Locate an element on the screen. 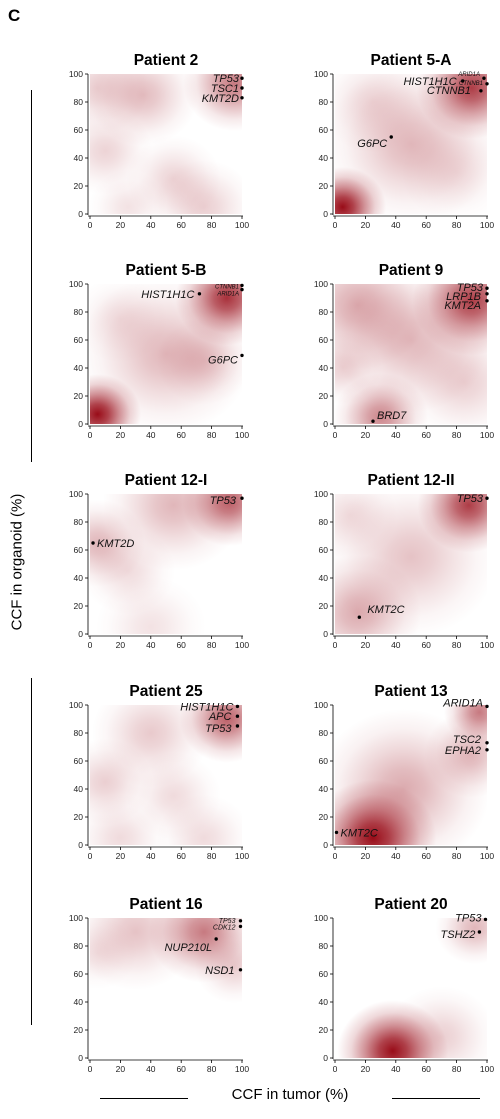  gene-label: KMT2A is located at coordinates (462, 306).